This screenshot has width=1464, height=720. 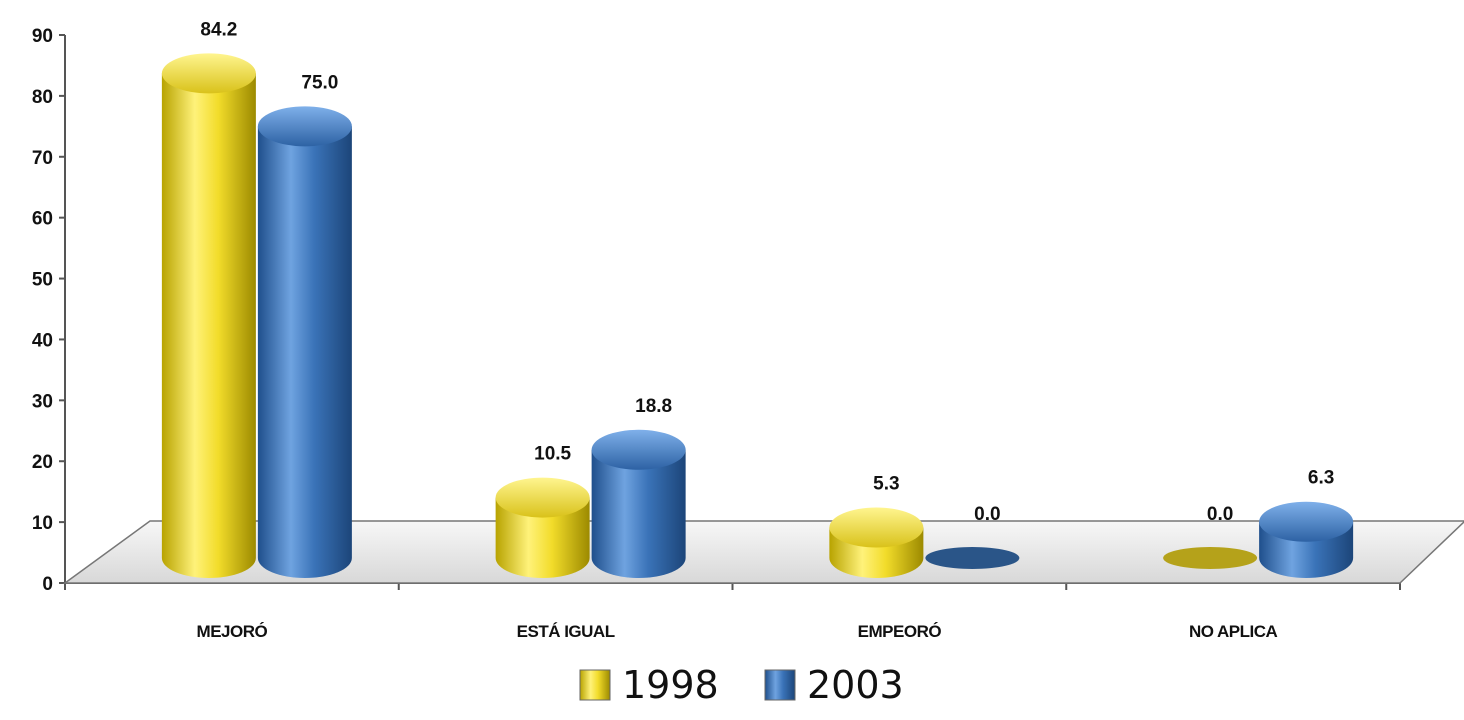 I want to click on y-tick-label: 80, so click(x=42, y=97).